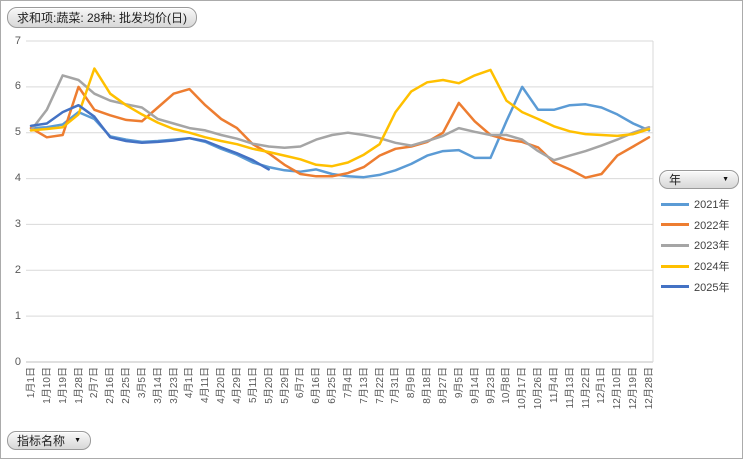 This screenshot has width=743, height=459. I want to click on y-tick-label-0: 0, so click(17, 361).